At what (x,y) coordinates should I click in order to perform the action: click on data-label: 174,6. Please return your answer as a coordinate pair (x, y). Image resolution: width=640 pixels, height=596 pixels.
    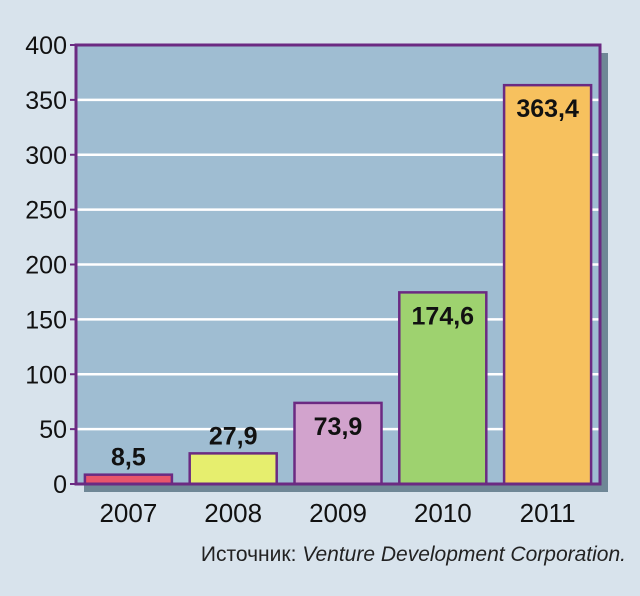
    Looking at the image, I should click on (443, 316).